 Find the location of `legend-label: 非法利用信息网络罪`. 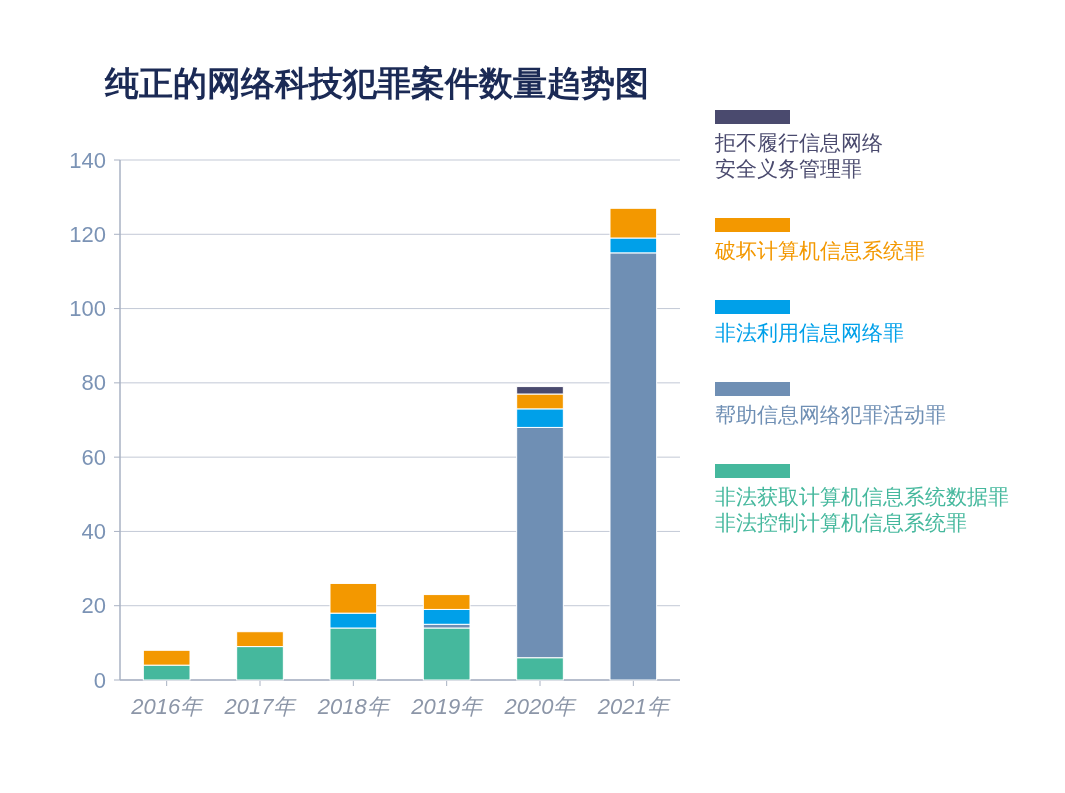

legend-label: 非法利用信息网络罪 is located at coordinates (809, 332).